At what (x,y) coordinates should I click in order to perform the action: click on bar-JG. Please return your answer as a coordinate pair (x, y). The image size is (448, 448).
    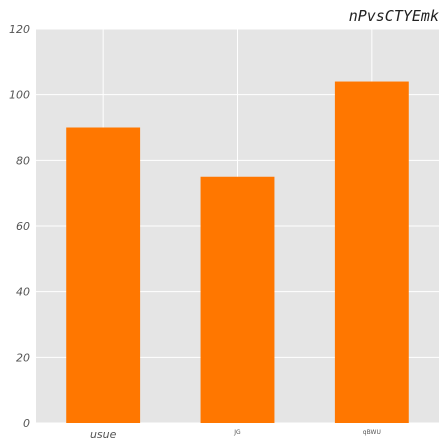
    Looking at the image, I should click on (237, 299).